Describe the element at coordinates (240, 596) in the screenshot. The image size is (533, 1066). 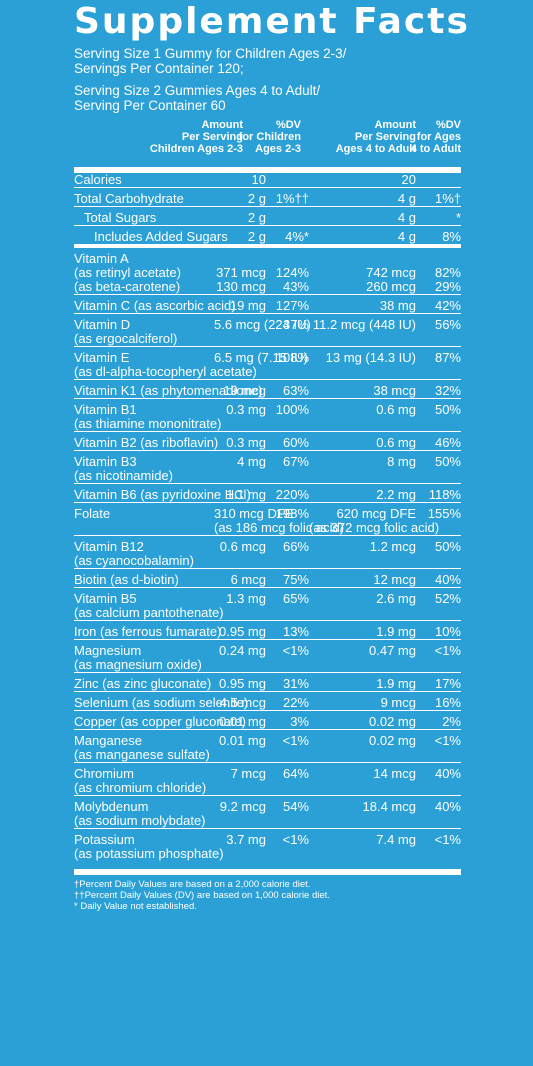
I see `amount-children: 1.3 mg` at that location.